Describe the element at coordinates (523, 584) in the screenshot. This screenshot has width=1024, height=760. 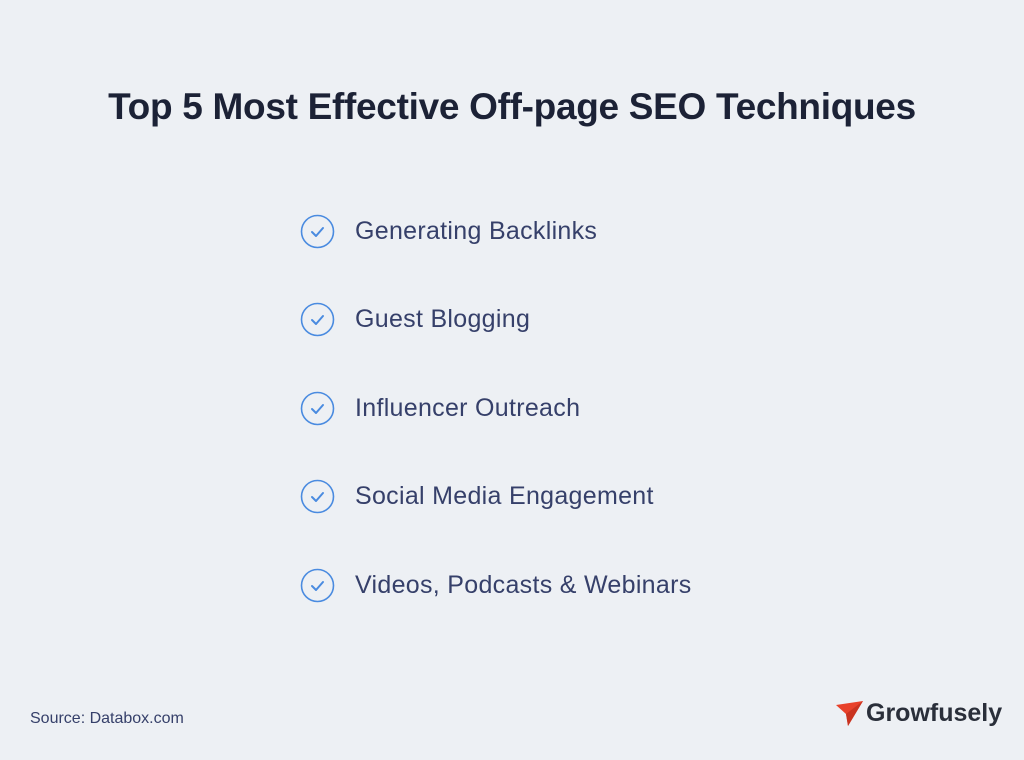
I see `list-item-label: Videos, Podcasts & Webinars` at that location.